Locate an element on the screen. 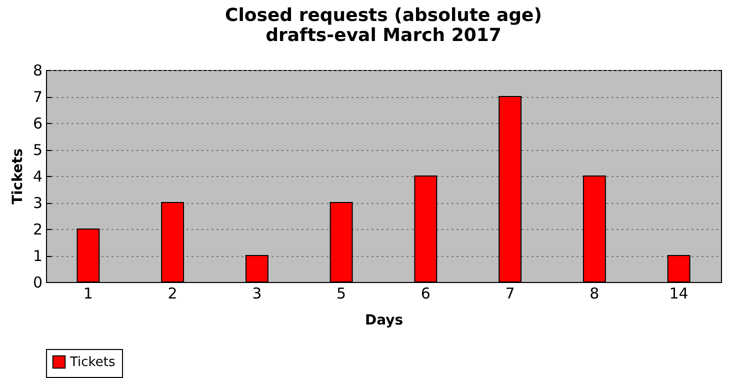  x-tick-label: 6 is located at coordinates (425, 293).